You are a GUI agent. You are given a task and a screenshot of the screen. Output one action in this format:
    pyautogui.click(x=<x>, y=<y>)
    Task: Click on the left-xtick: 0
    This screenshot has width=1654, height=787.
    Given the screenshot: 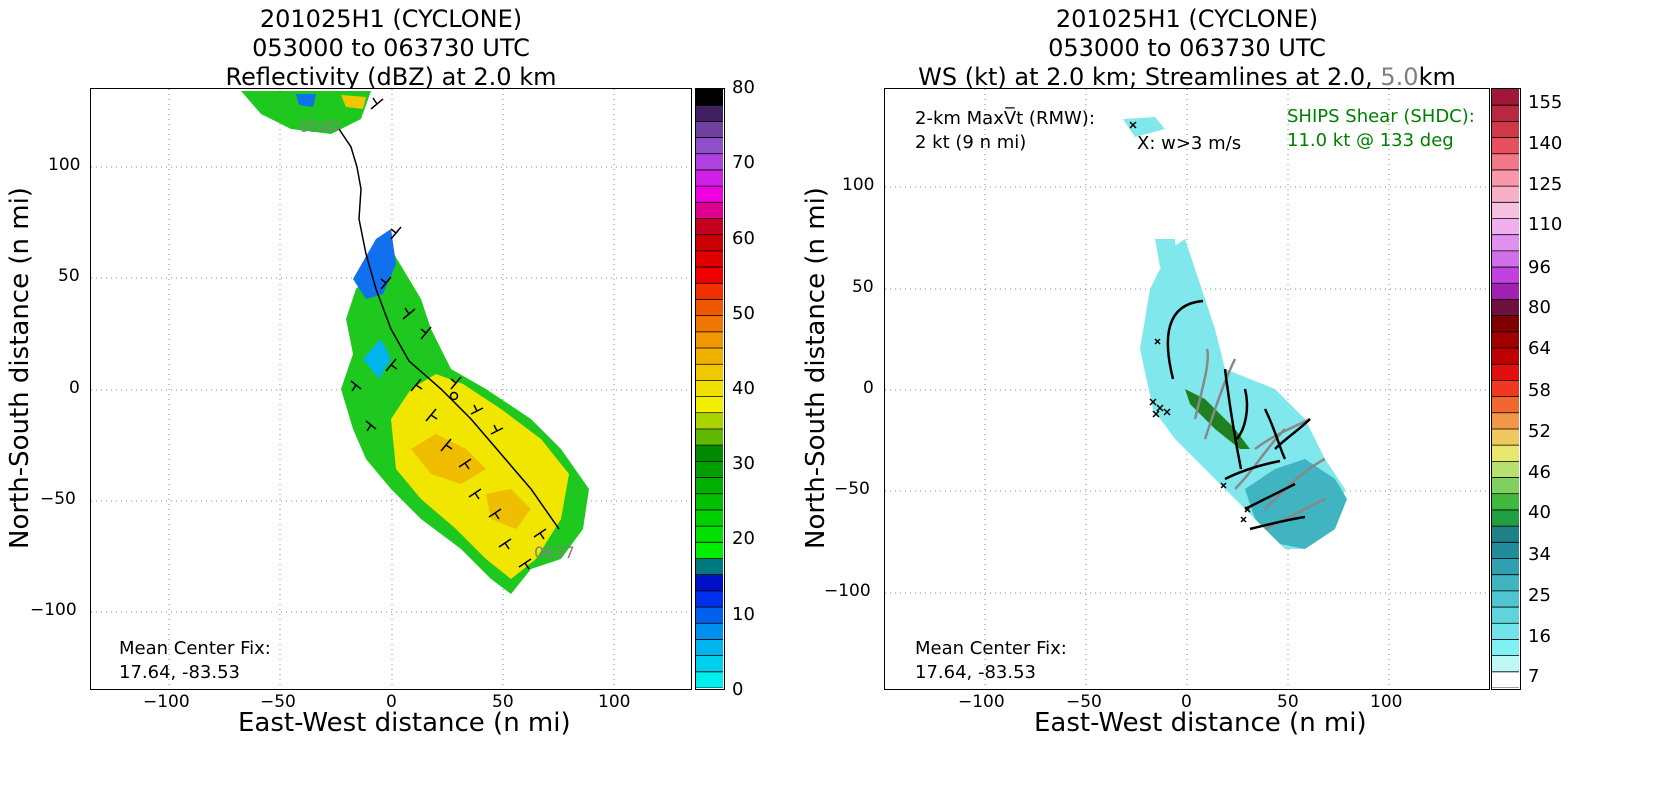 What is the action you would take?
    pyautogui.click(x=391, y=702)
    